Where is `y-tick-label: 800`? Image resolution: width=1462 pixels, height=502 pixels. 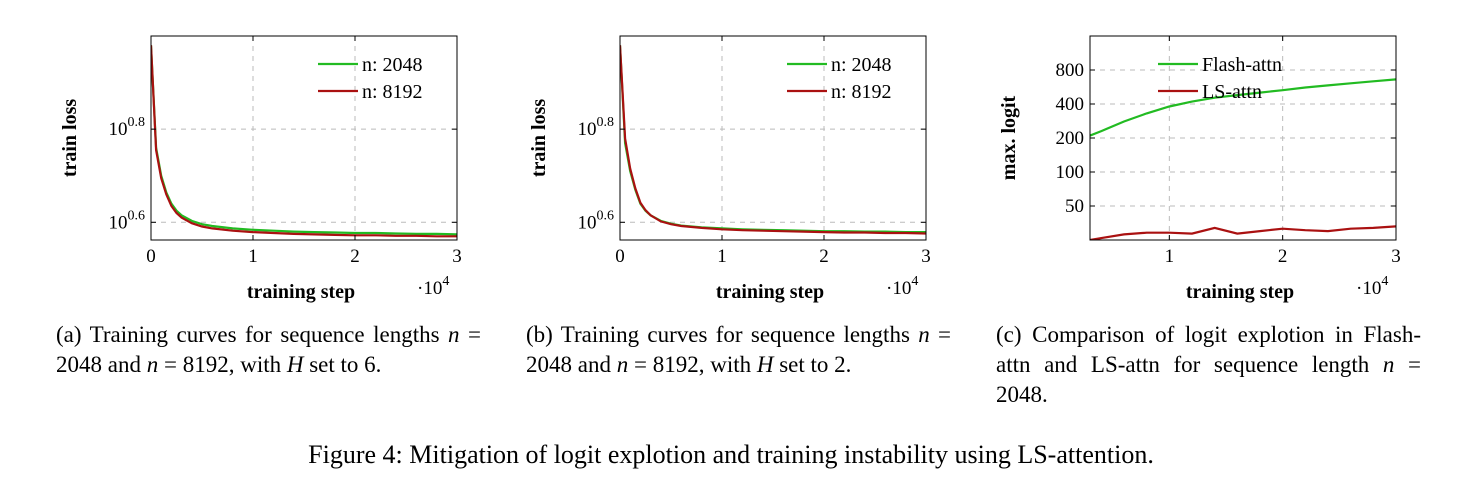
y-tick-label: 800 is located at coordinates (1070, 70).